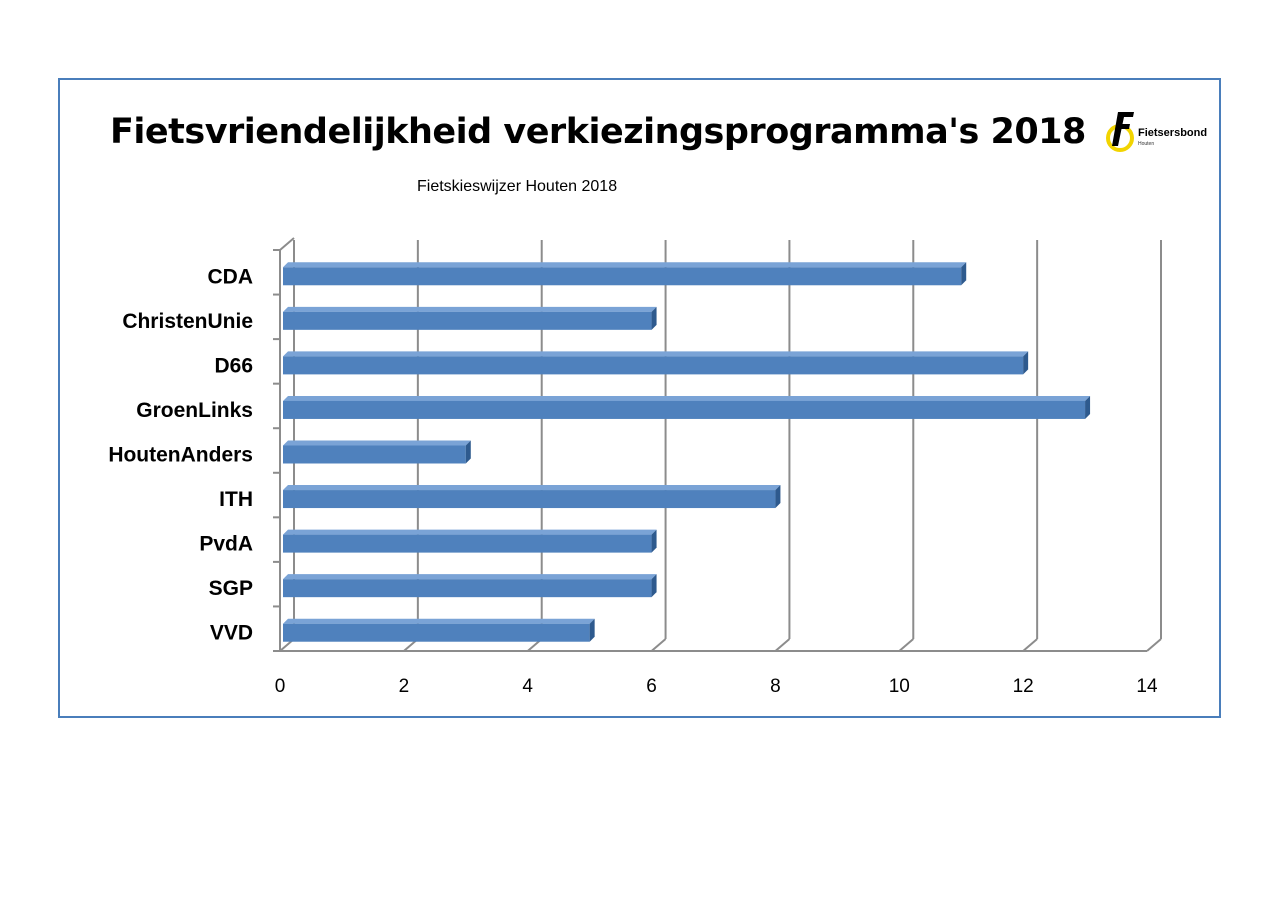 This screenshot has height=905, width=1280. What do you see at coordinates (231, 588) in the screenshot?
I see `category-label: SGP` at bounding box center [231, 588].